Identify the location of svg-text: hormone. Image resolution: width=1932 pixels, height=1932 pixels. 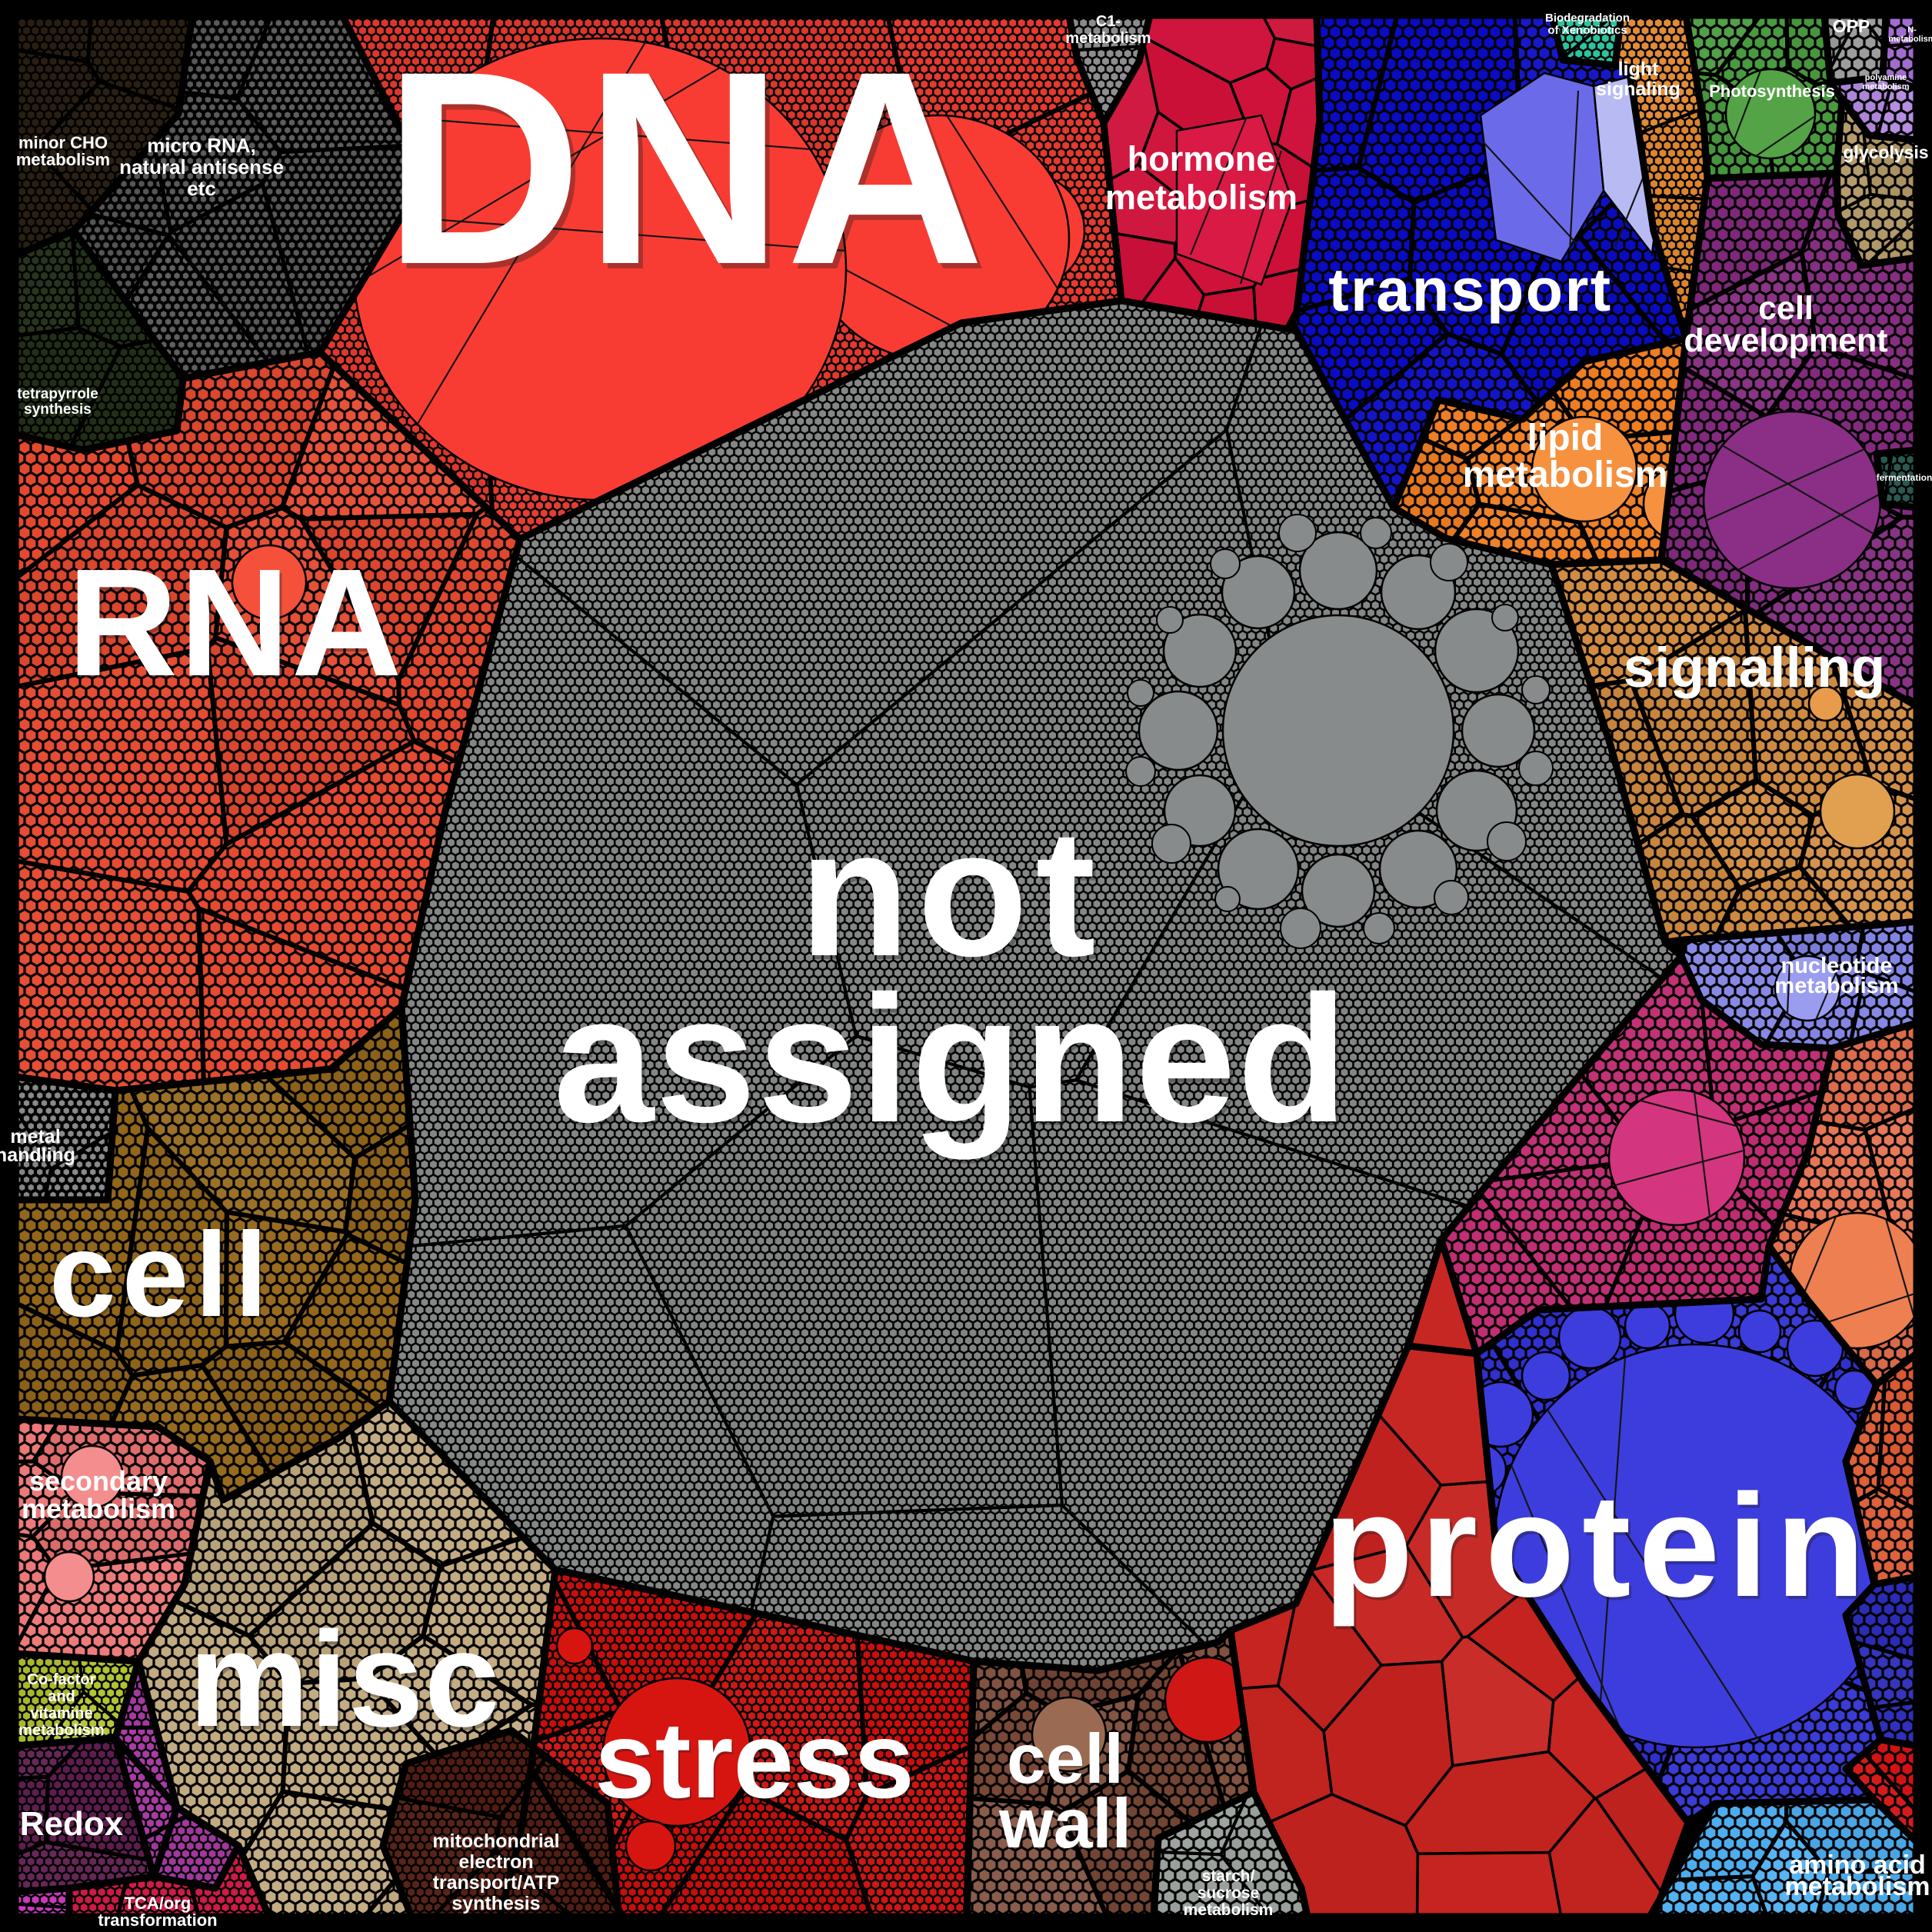
(1202, 158).